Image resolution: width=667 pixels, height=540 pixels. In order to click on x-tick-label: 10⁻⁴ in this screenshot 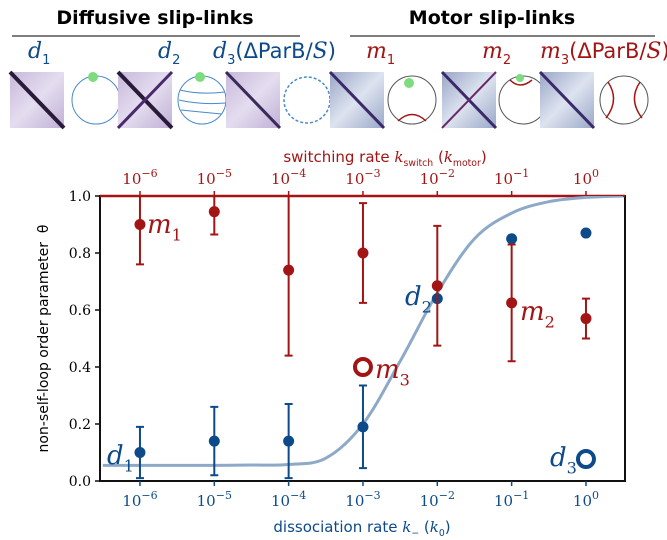, I will do `click(288, 499)`.